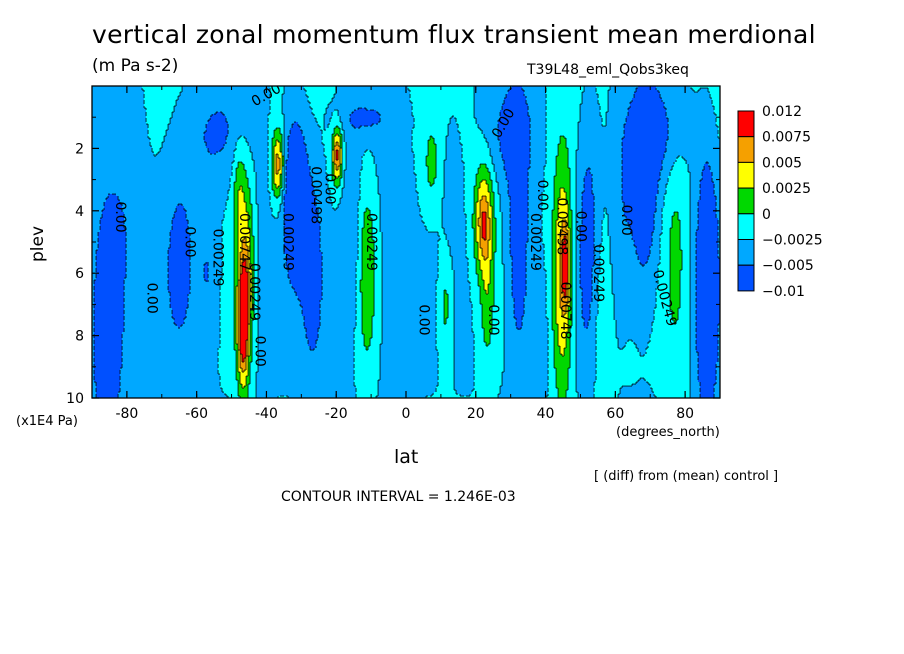 Image resolution: width=904 pixels, height=654 pixels. What do you see at coordinates (406, 457) in the screenshot?
I see `x-axis-label: lat` at bounding box center [406, 457].